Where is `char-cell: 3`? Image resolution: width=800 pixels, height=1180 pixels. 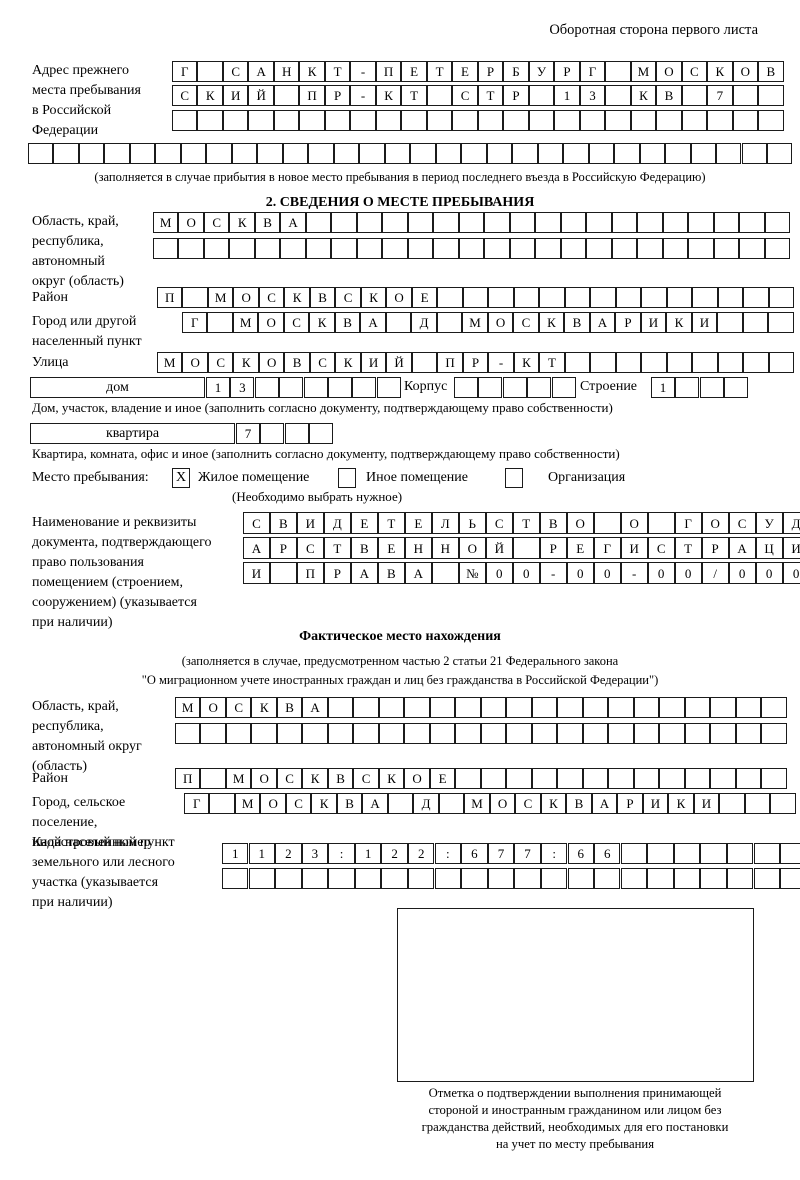 char-cell: 3 is located at coordinates (242, 387).